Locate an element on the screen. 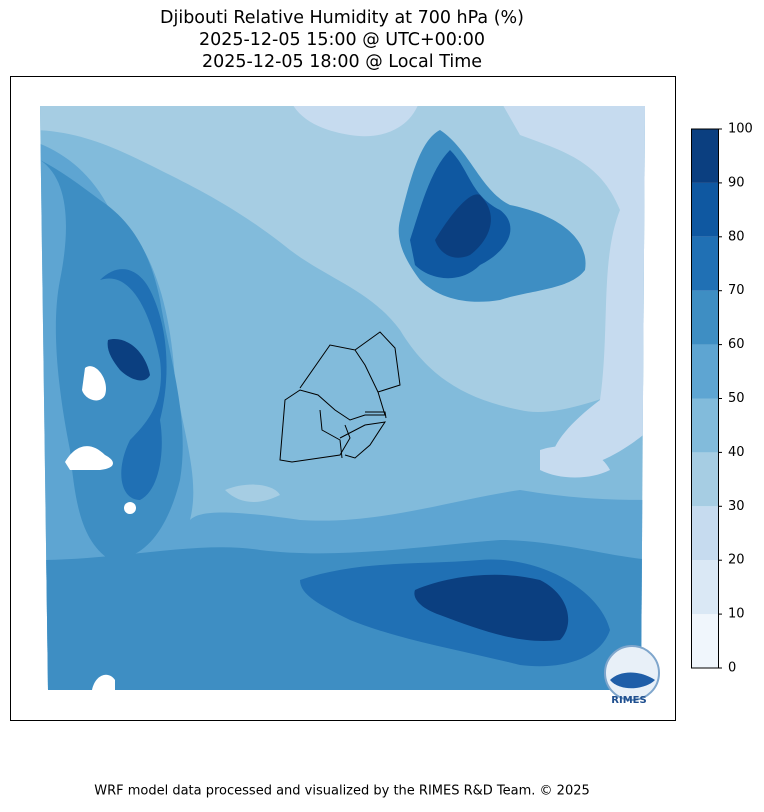  title-line: 2025-12-05 18:00 @ Local Time is located at coordinates (342, 62).